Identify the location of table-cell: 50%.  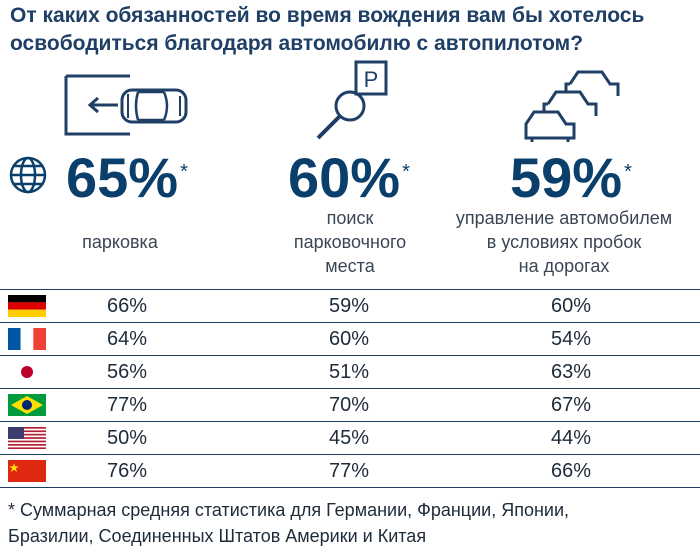
(127, 438).